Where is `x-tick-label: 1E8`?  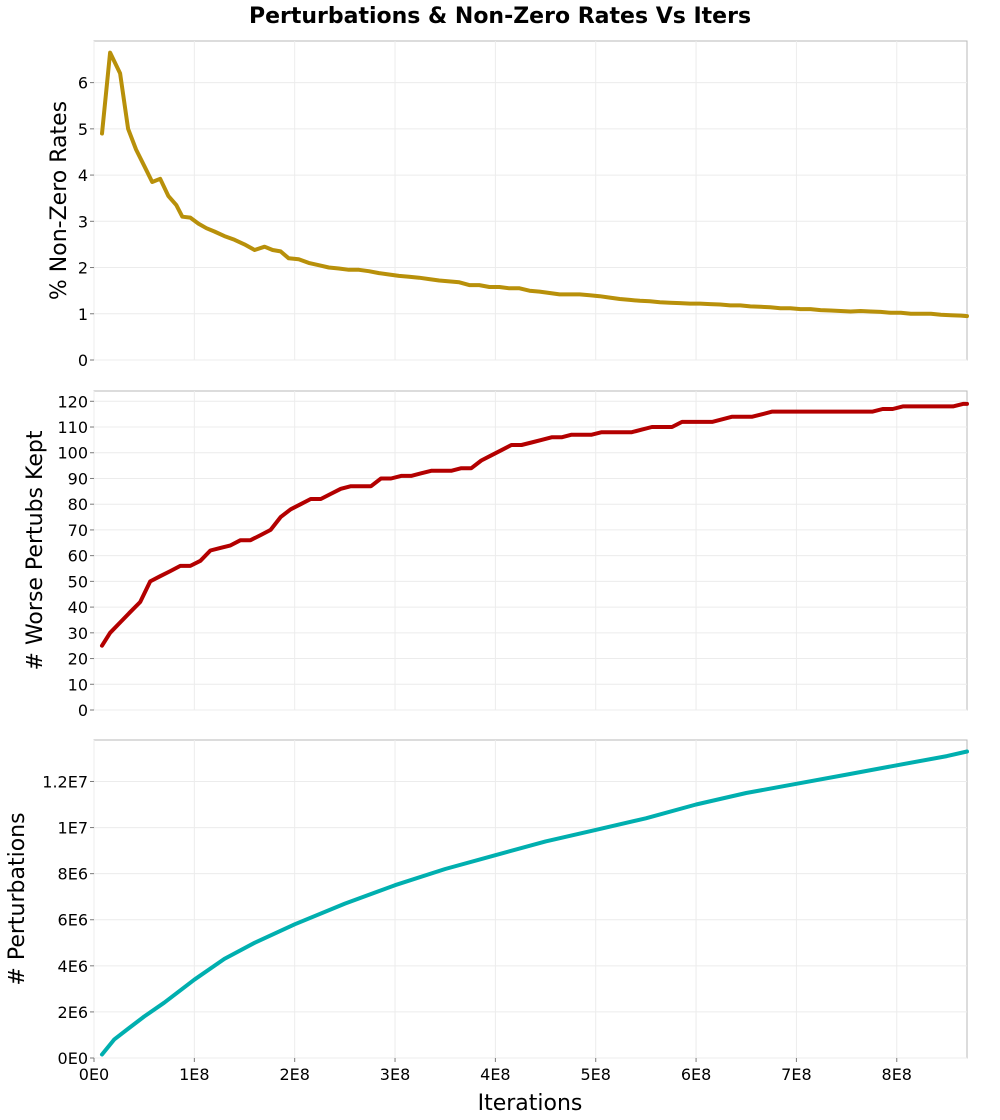 x-tick-label: 1E8 is located at coordinates (194, 1074).